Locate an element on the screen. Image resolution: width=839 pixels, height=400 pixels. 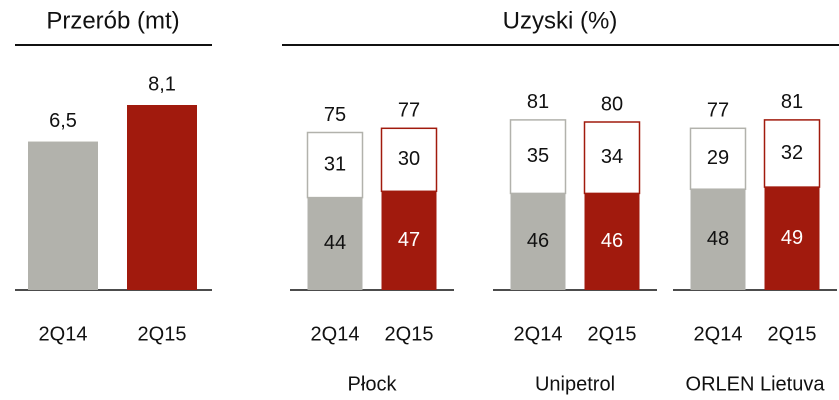
segment-label: 48 is located at coordinates (718, 239).